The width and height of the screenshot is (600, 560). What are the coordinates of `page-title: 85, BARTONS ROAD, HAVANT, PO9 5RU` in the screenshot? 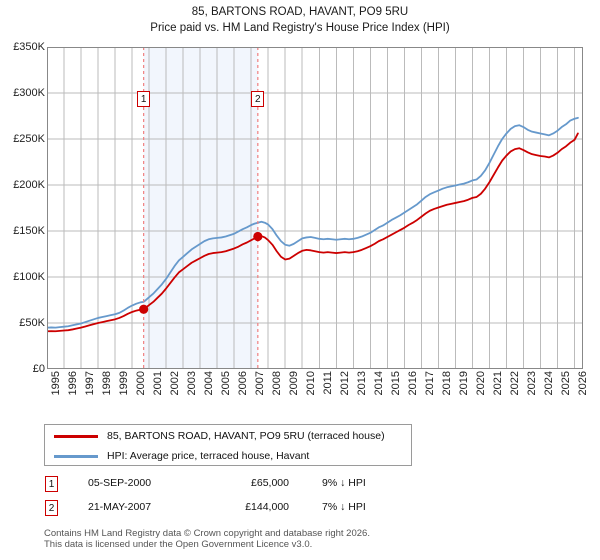 It's located at (300, 12).